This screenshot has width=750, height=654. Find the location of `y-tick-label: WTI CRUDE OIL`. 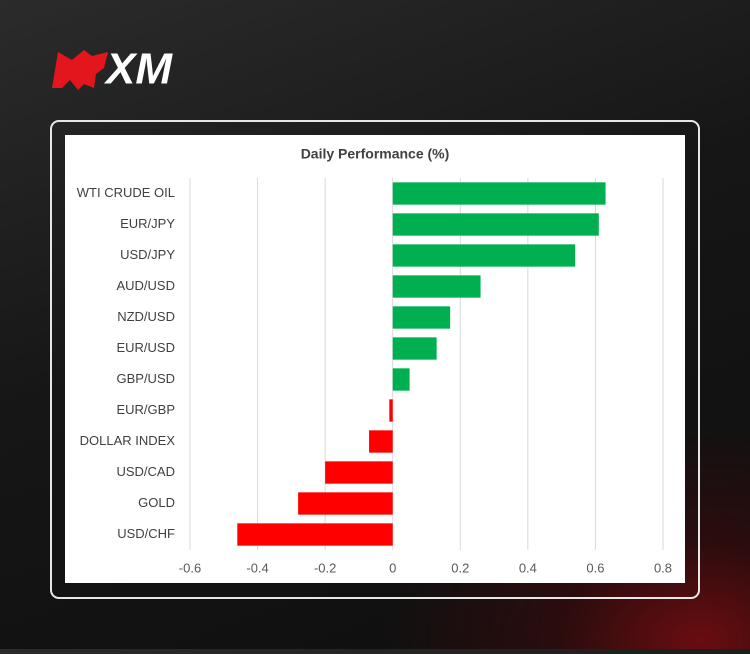

y-tick-label: WTI CRUDE OIL is located at coordinates (126, 192).